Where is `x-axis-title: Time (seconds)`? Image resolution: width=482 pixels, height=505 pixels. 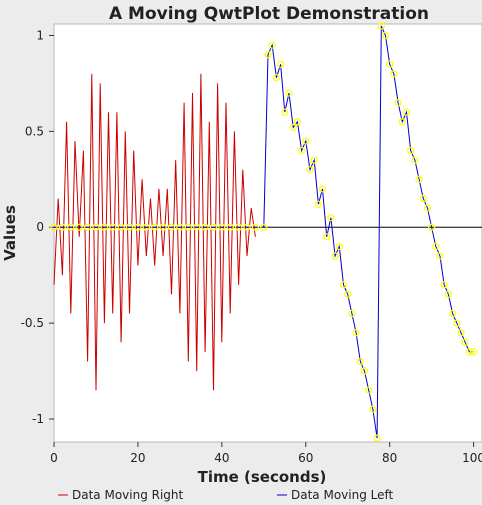
x-axis-title: Time (seconds) is located at coordinates (262, 477).